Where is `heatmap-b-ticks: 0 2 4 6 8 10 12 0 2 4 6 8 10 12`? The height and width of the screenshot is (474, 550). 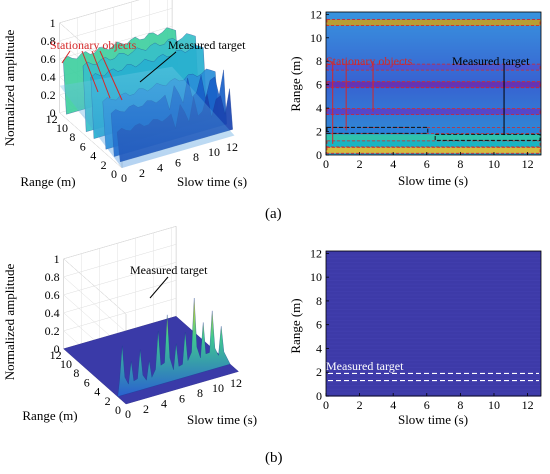 heatmap-b-ticks: 0 2 4 6 8 10 12 0 2 4 6 8 10 12 is located at coordinates (422, 329).